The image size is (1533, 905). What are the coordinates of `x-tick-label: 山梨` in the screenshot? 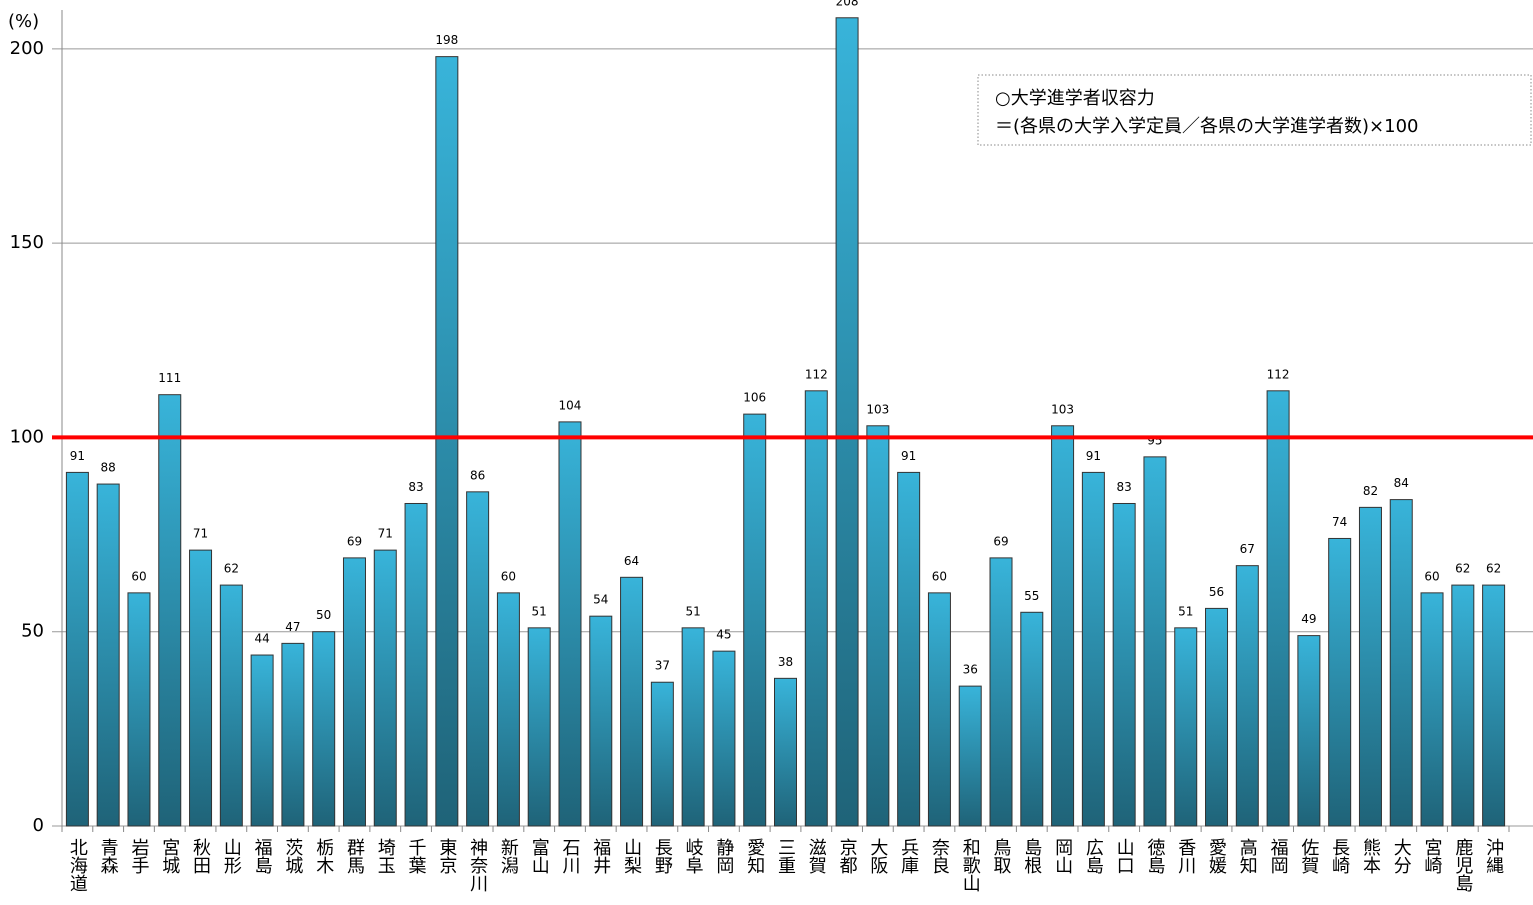 It's located at (631, 856).